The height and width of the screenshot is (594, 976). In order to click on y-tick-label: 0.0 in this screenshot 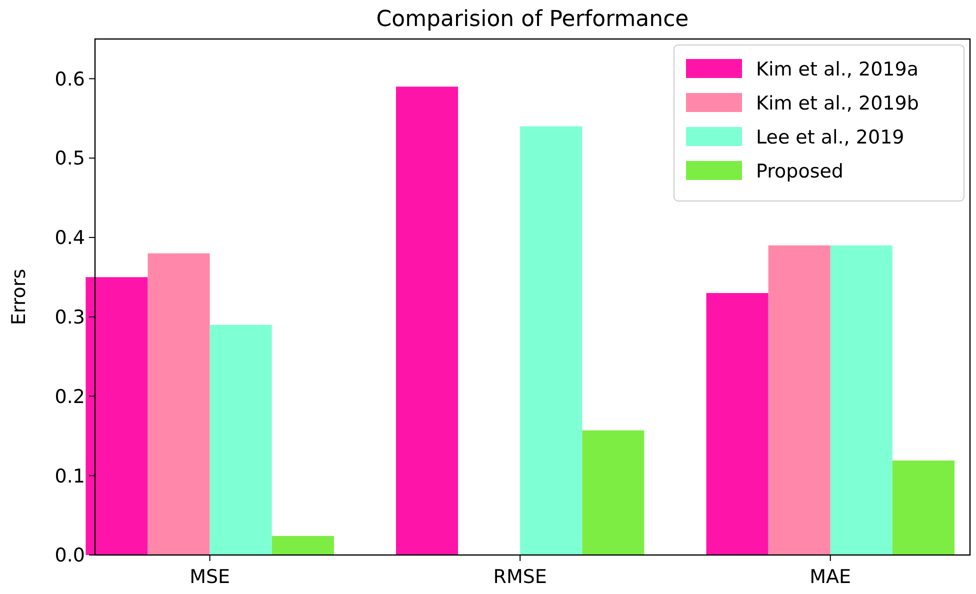, I will do `click(69, 555)`.